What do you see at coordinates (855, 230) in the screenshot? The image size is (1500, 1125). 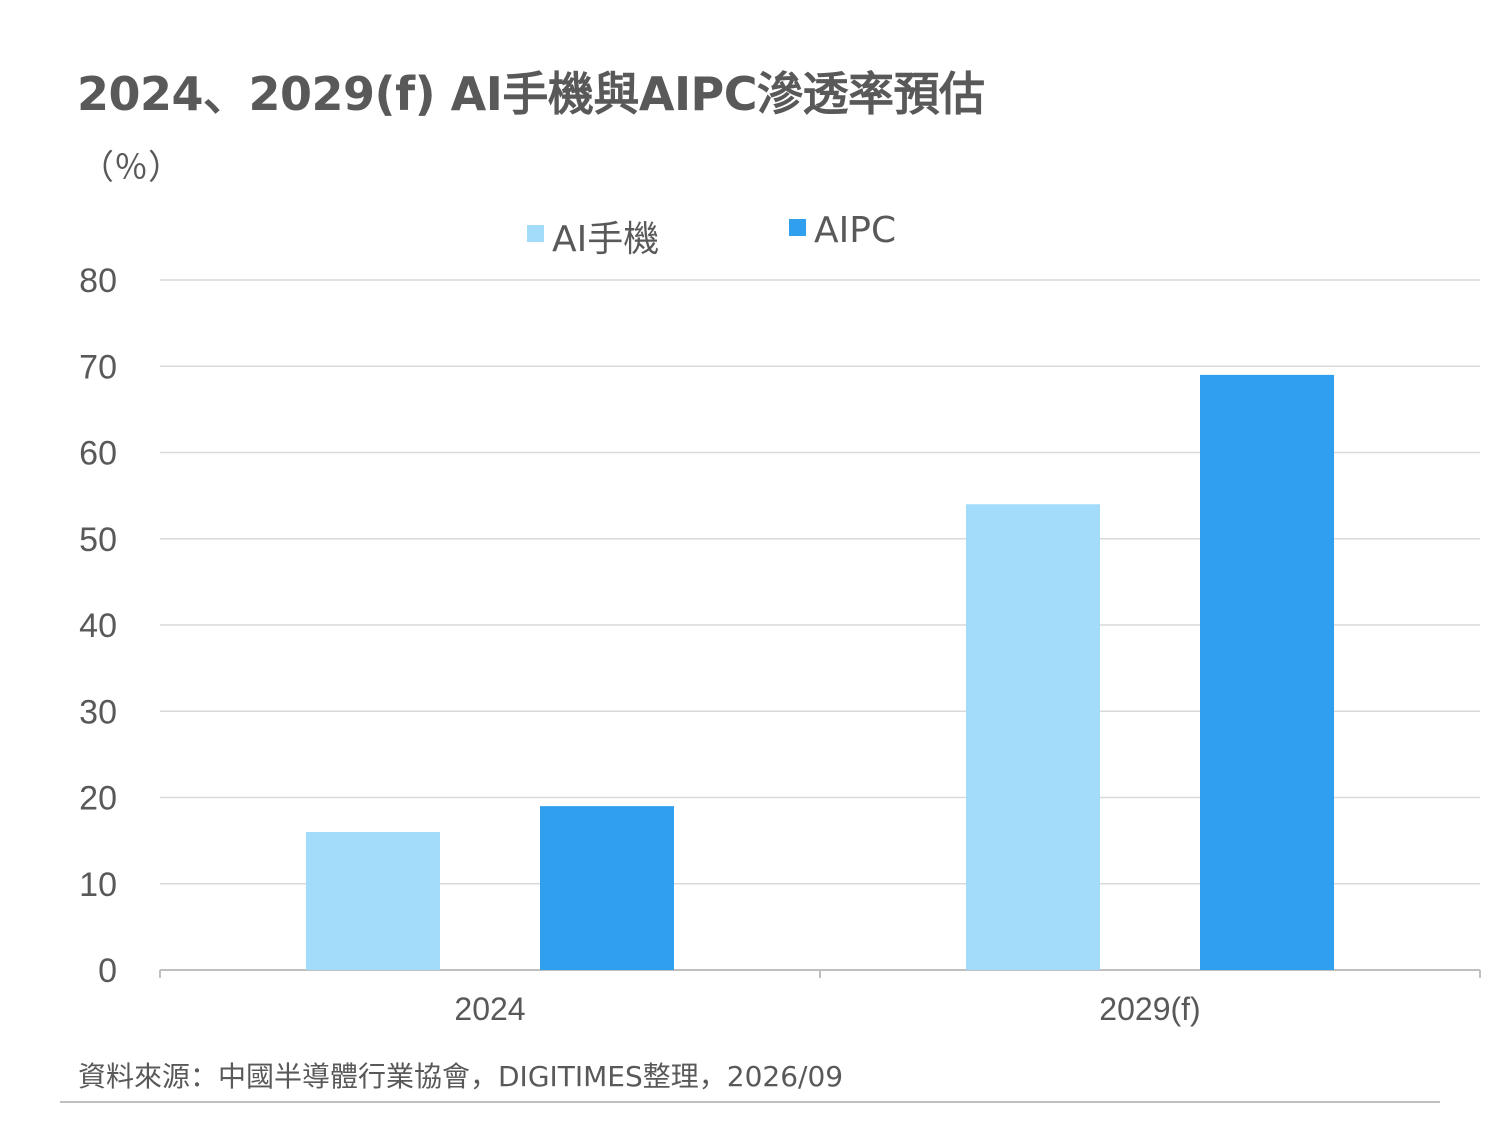 I see `legend-label-aipc: AIPC` at bounding box center [855, 230].